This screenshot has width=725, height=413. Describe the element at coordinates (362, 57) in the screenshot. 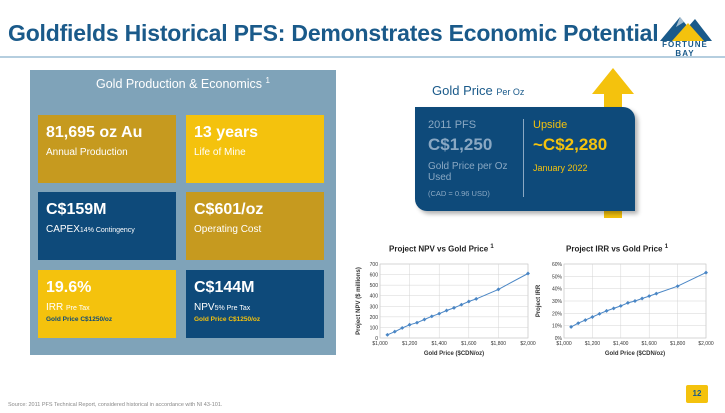

I see `title-rule` at that location.